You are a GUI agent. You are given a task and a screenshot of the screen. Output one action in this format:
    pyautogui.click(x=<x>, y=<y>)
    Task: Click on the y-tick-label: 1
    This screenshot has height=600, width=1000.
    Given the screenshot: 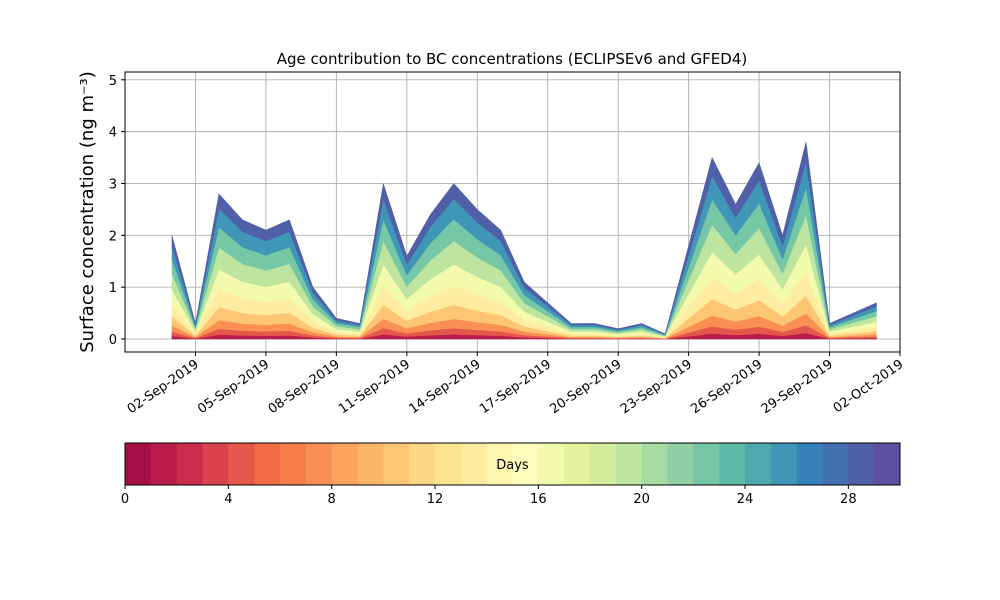 What is the action you would take?
    pyautogui.click(x=113, y=288)
    